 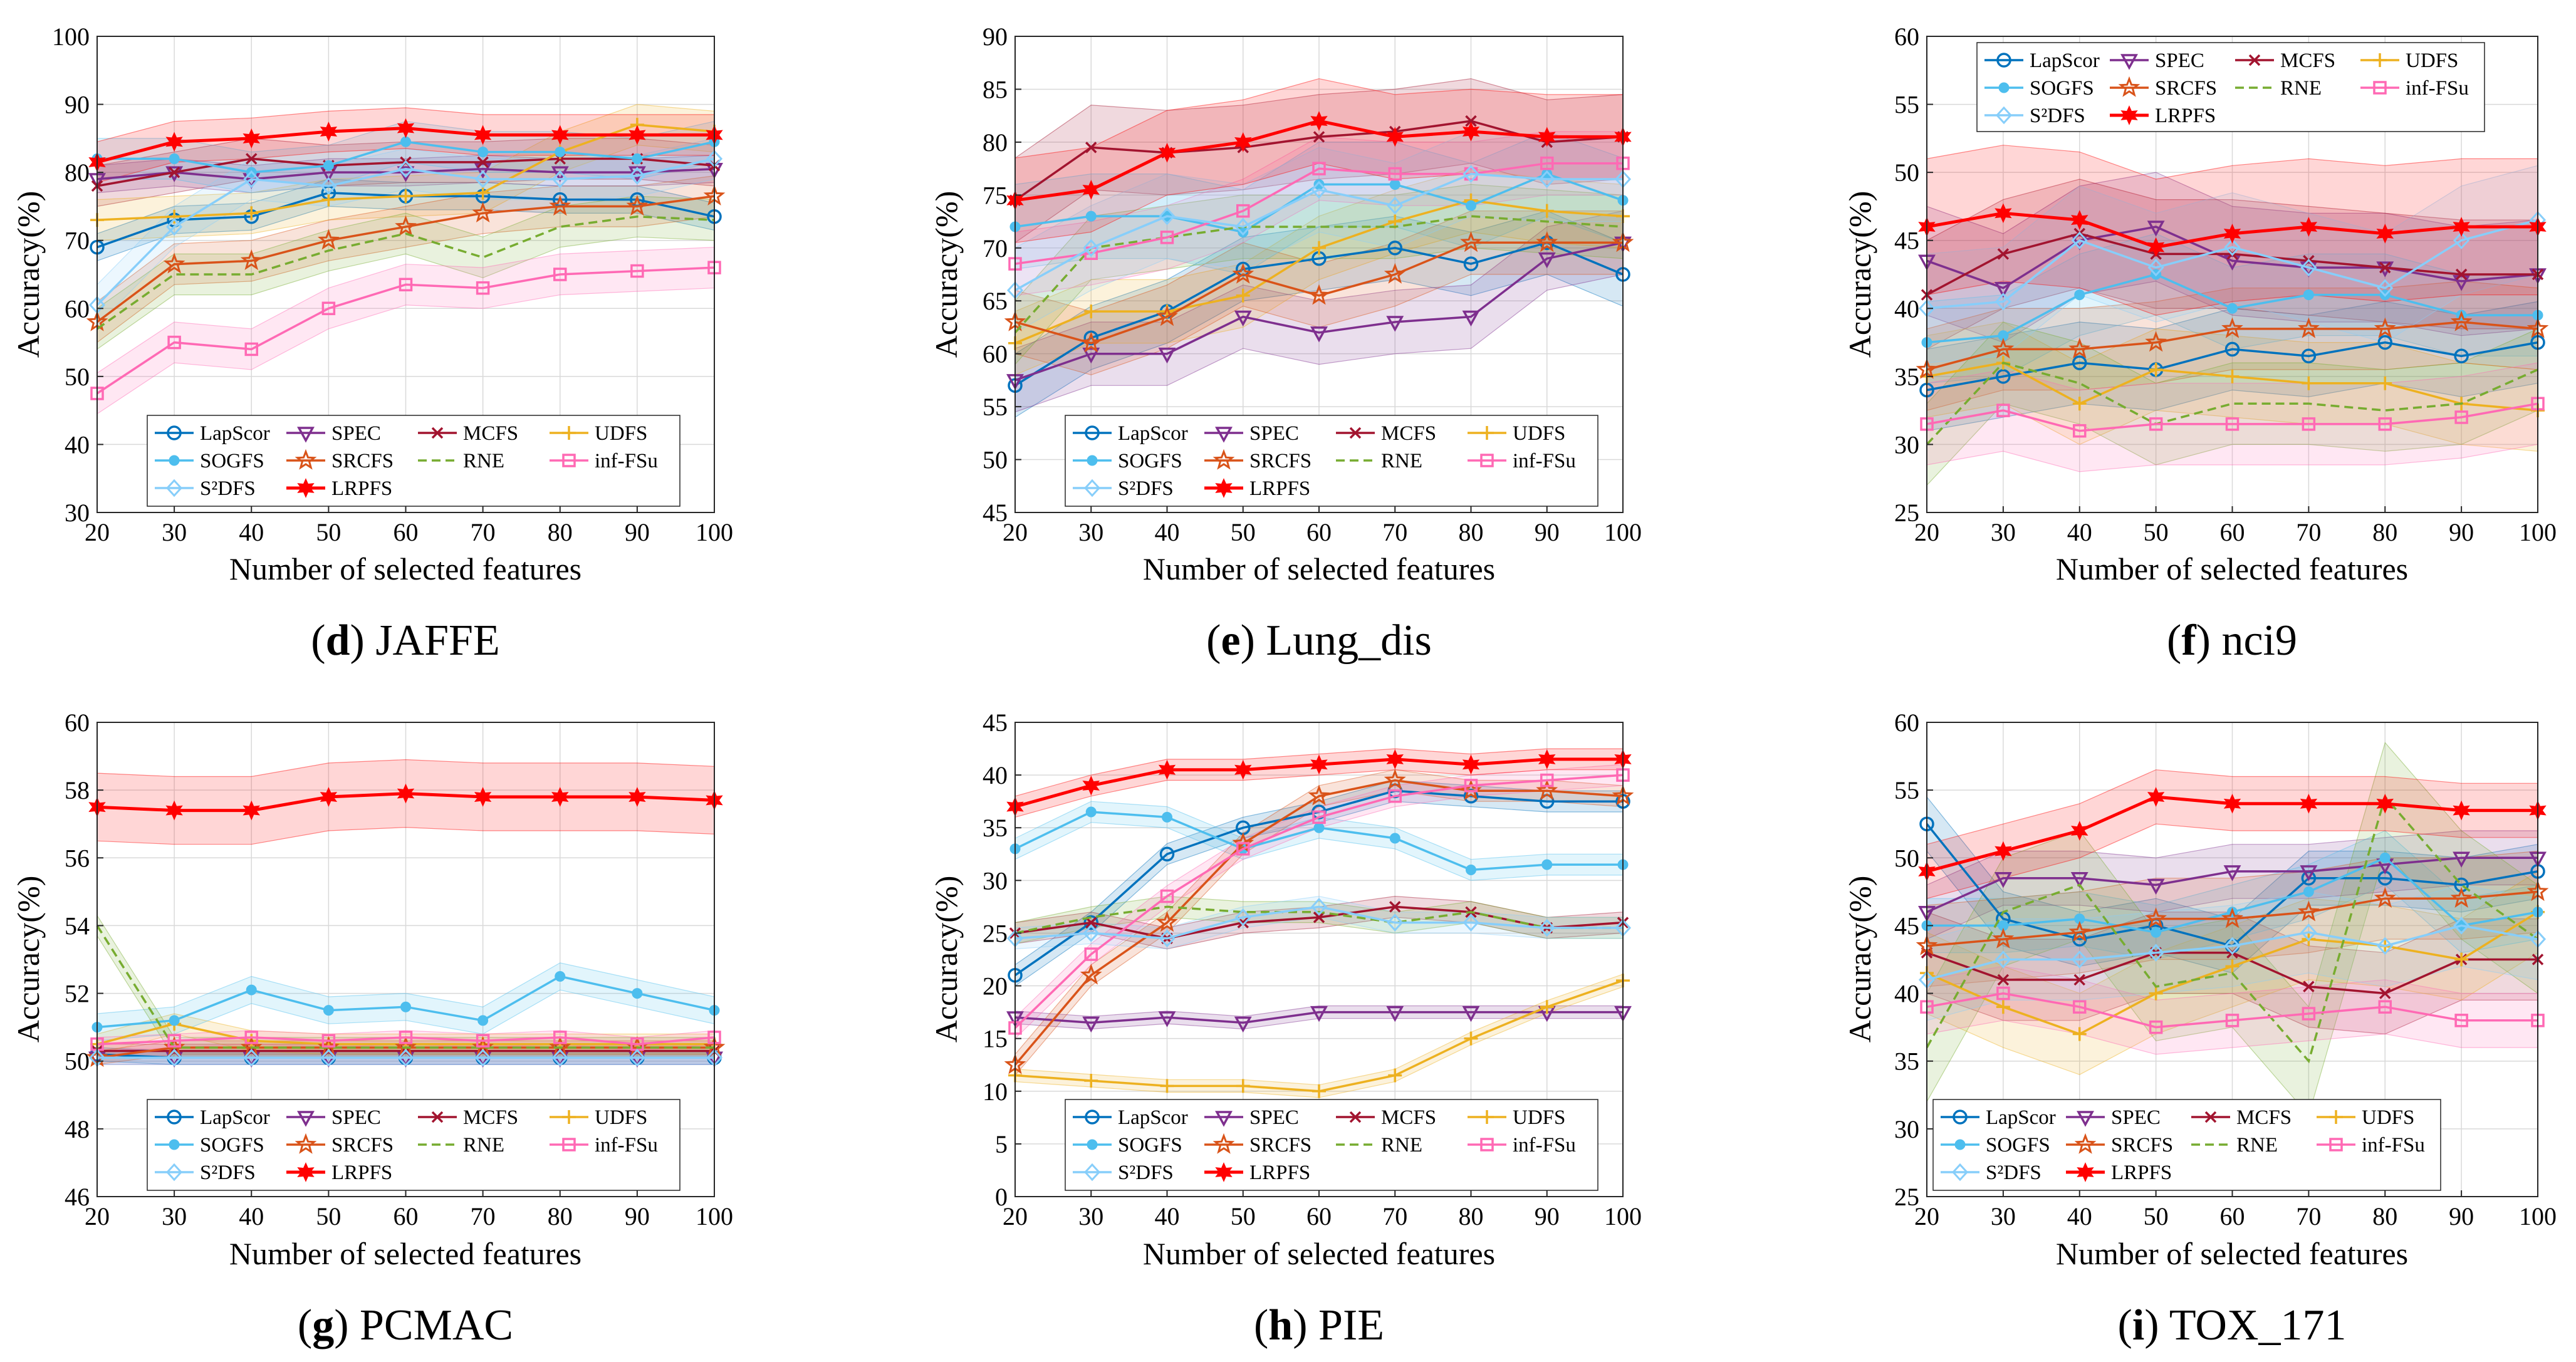 What do you see at coordinates (174, 432) in the screenshot?
I see `legend-marker-lapscor` at bounding box center [174, 432].